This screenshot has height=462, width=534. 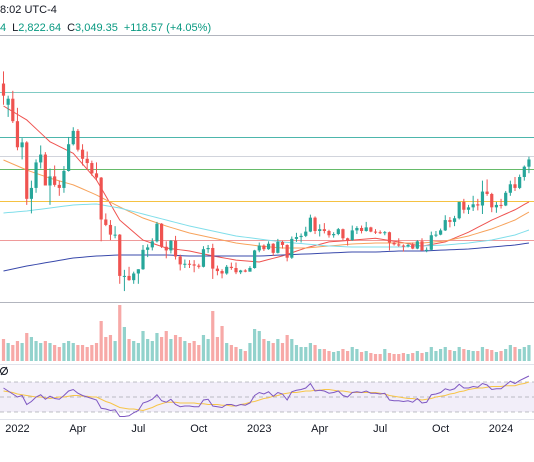 I want to click on x-tick-label: 2023, so click(x=259, y=429).